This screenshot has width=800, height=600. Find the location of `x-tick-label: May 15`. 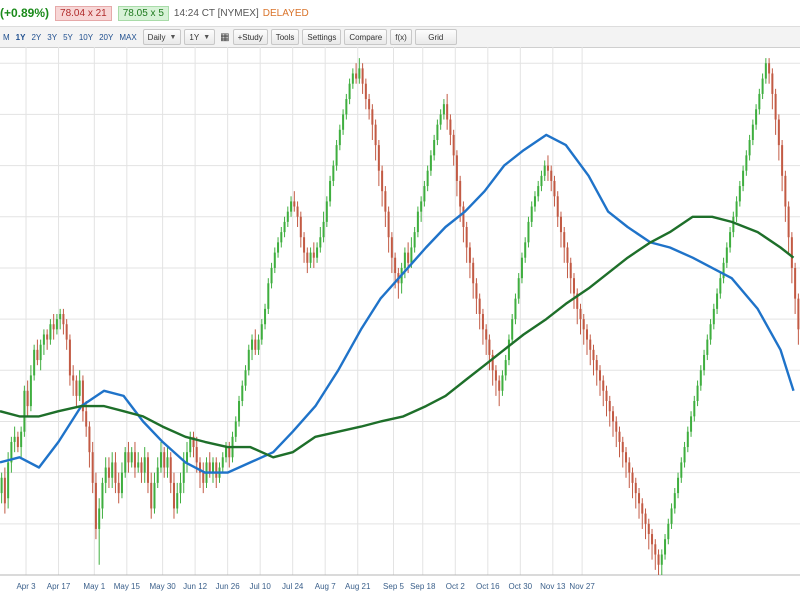

x-tick-label: May 15 is located at coordinates (127, 586).